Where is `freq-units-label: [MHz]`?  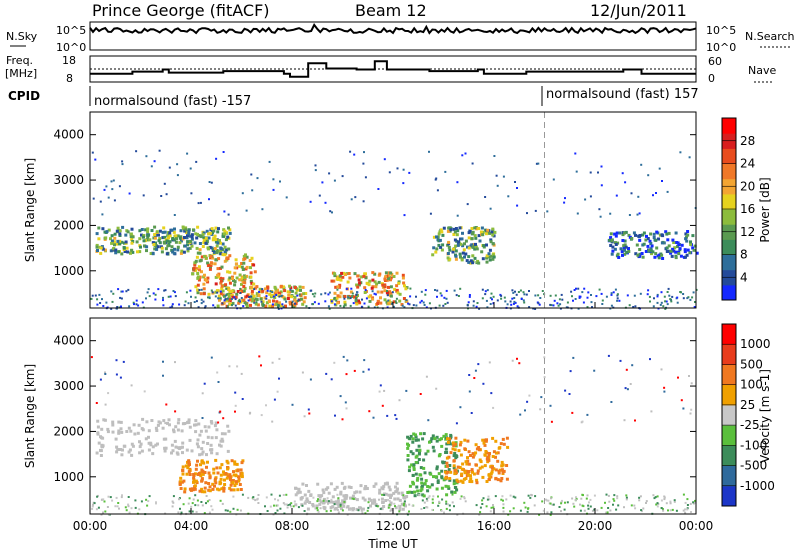
freq-units-label: [MHz] is located at coordinates (21, 73).